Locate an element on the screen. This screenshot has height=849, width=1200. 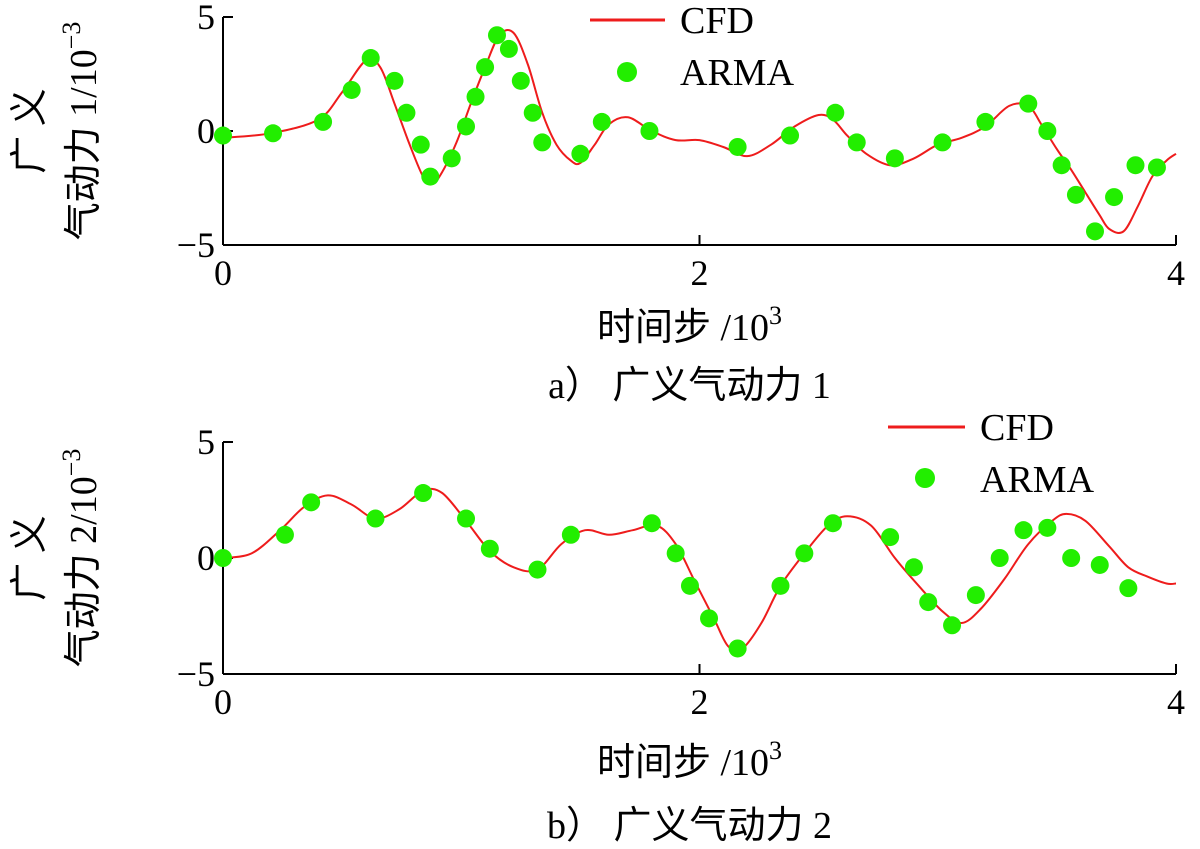
panel-caption: b） 广义气动力 2 is located at coordinates (689, 826).